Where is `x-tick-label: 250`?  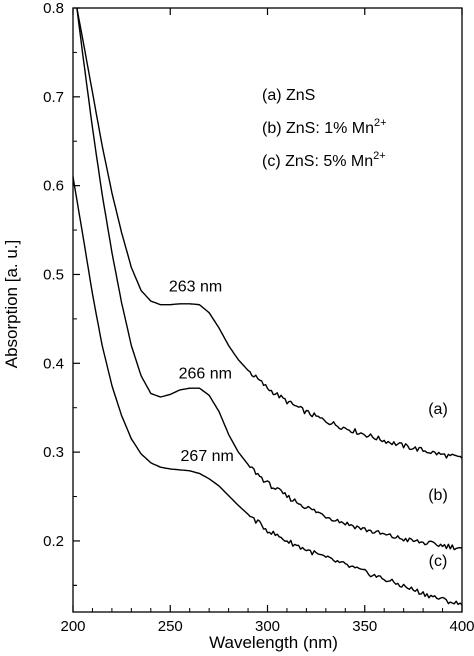
x-tick-label: 250 is located at coordinates (170, 626).